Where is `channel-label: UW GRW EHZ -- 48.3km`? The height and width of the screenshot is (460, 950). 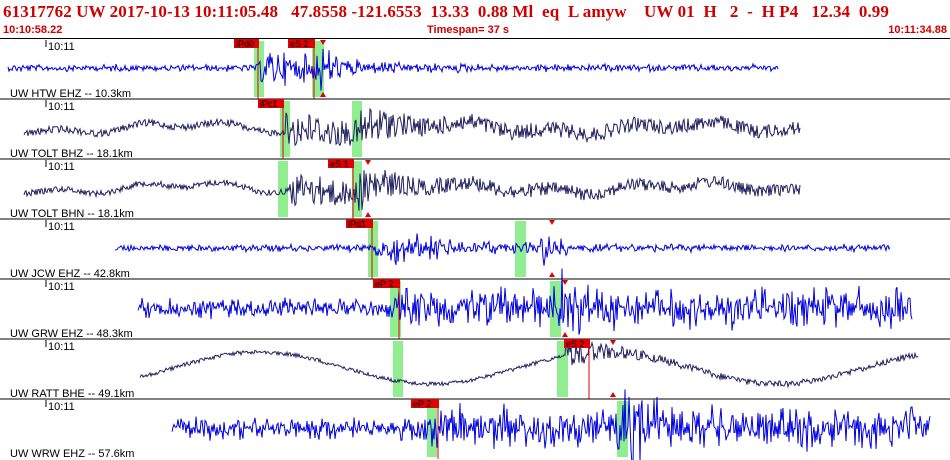
channel-label: UW GRW EHZ -- 48.3km is located at coordinates (71, 334).